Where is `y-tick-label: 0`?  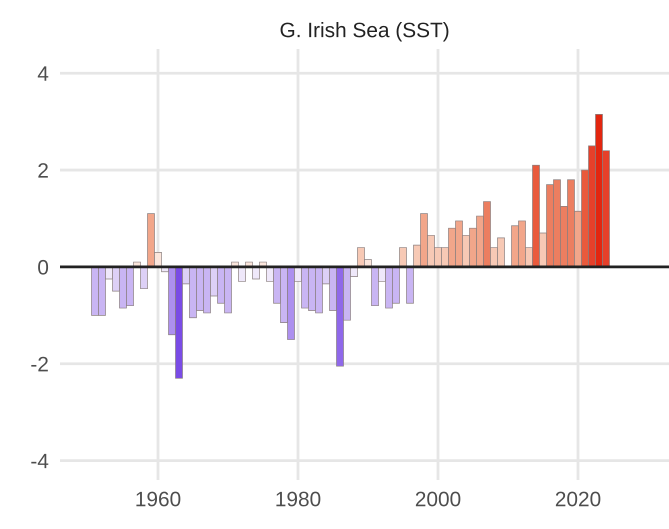
y-tick-label: 0 is located at coordinates (43, 267).